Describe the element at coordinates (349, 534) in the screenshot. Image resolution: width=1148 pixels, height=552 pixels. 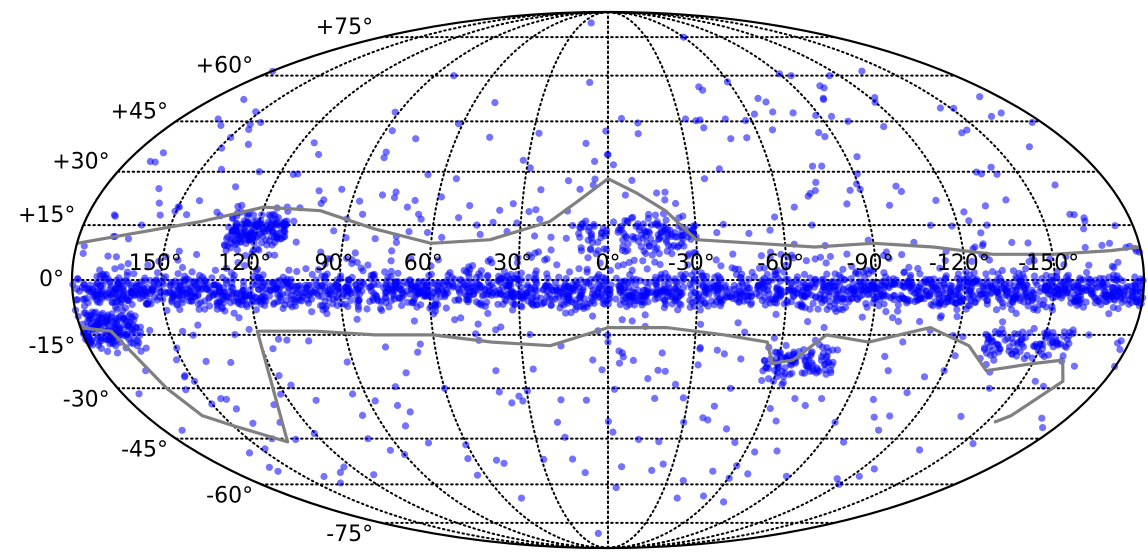
I see `latitude-tick-label: -75°` at that location.